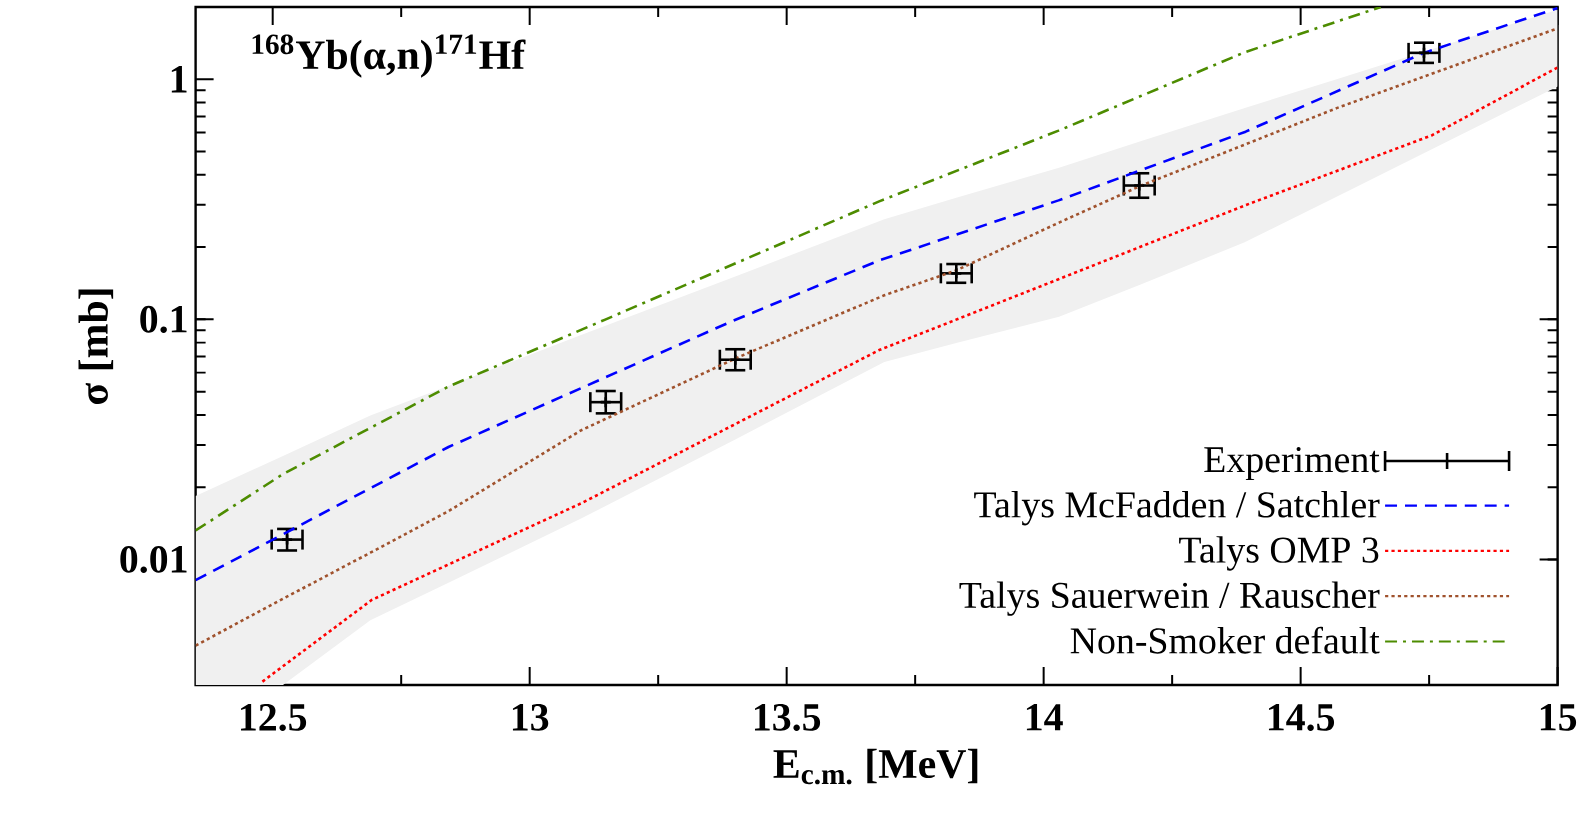 Image resolution: width=1591 pixels, height=826 pixels. Describe the element at coordinates (1279, 553) in the screenshot. I see `legend-label: Talys OMP 3` at that location.